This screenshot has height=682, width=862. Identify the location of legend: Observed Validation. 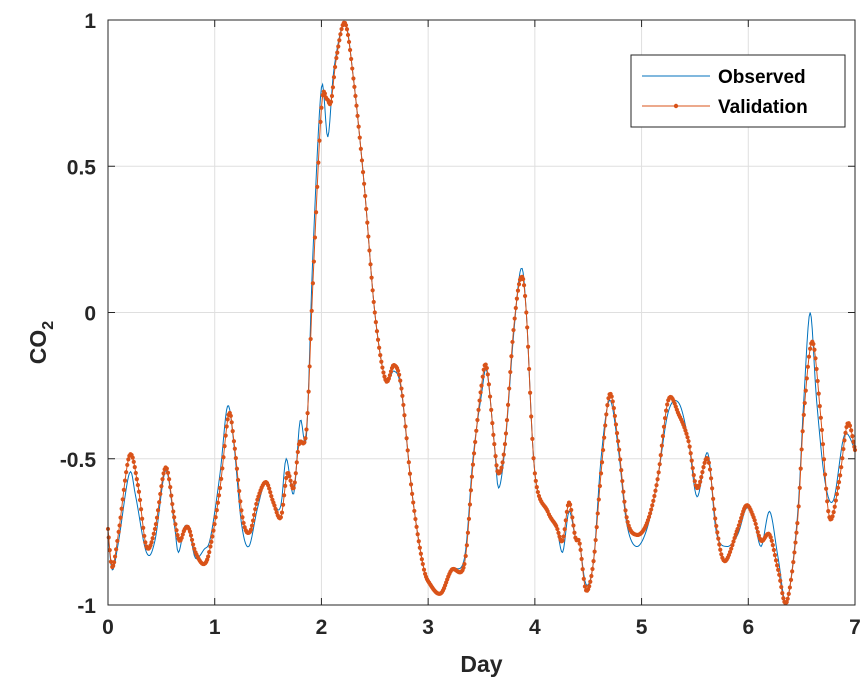
(738, 91).